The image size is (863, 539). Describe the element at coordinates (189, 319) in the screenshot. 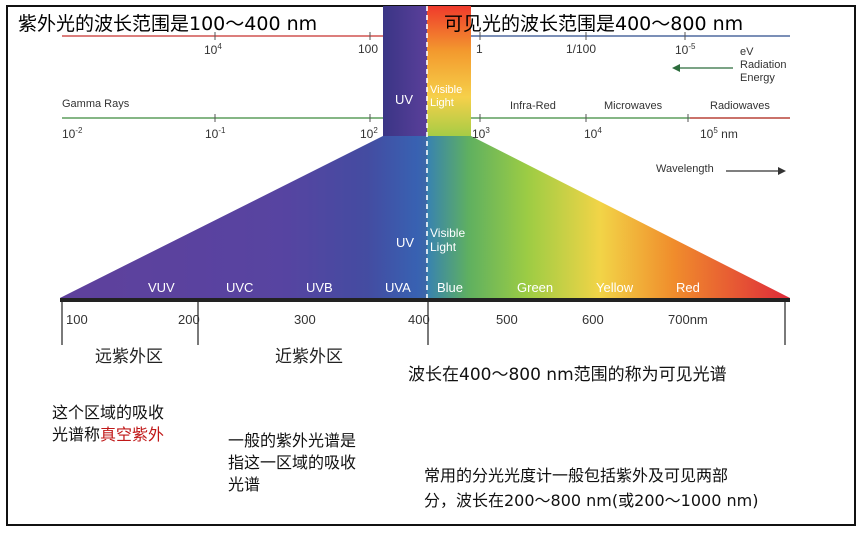

I see `bottom-tick-label: 200` at that location.